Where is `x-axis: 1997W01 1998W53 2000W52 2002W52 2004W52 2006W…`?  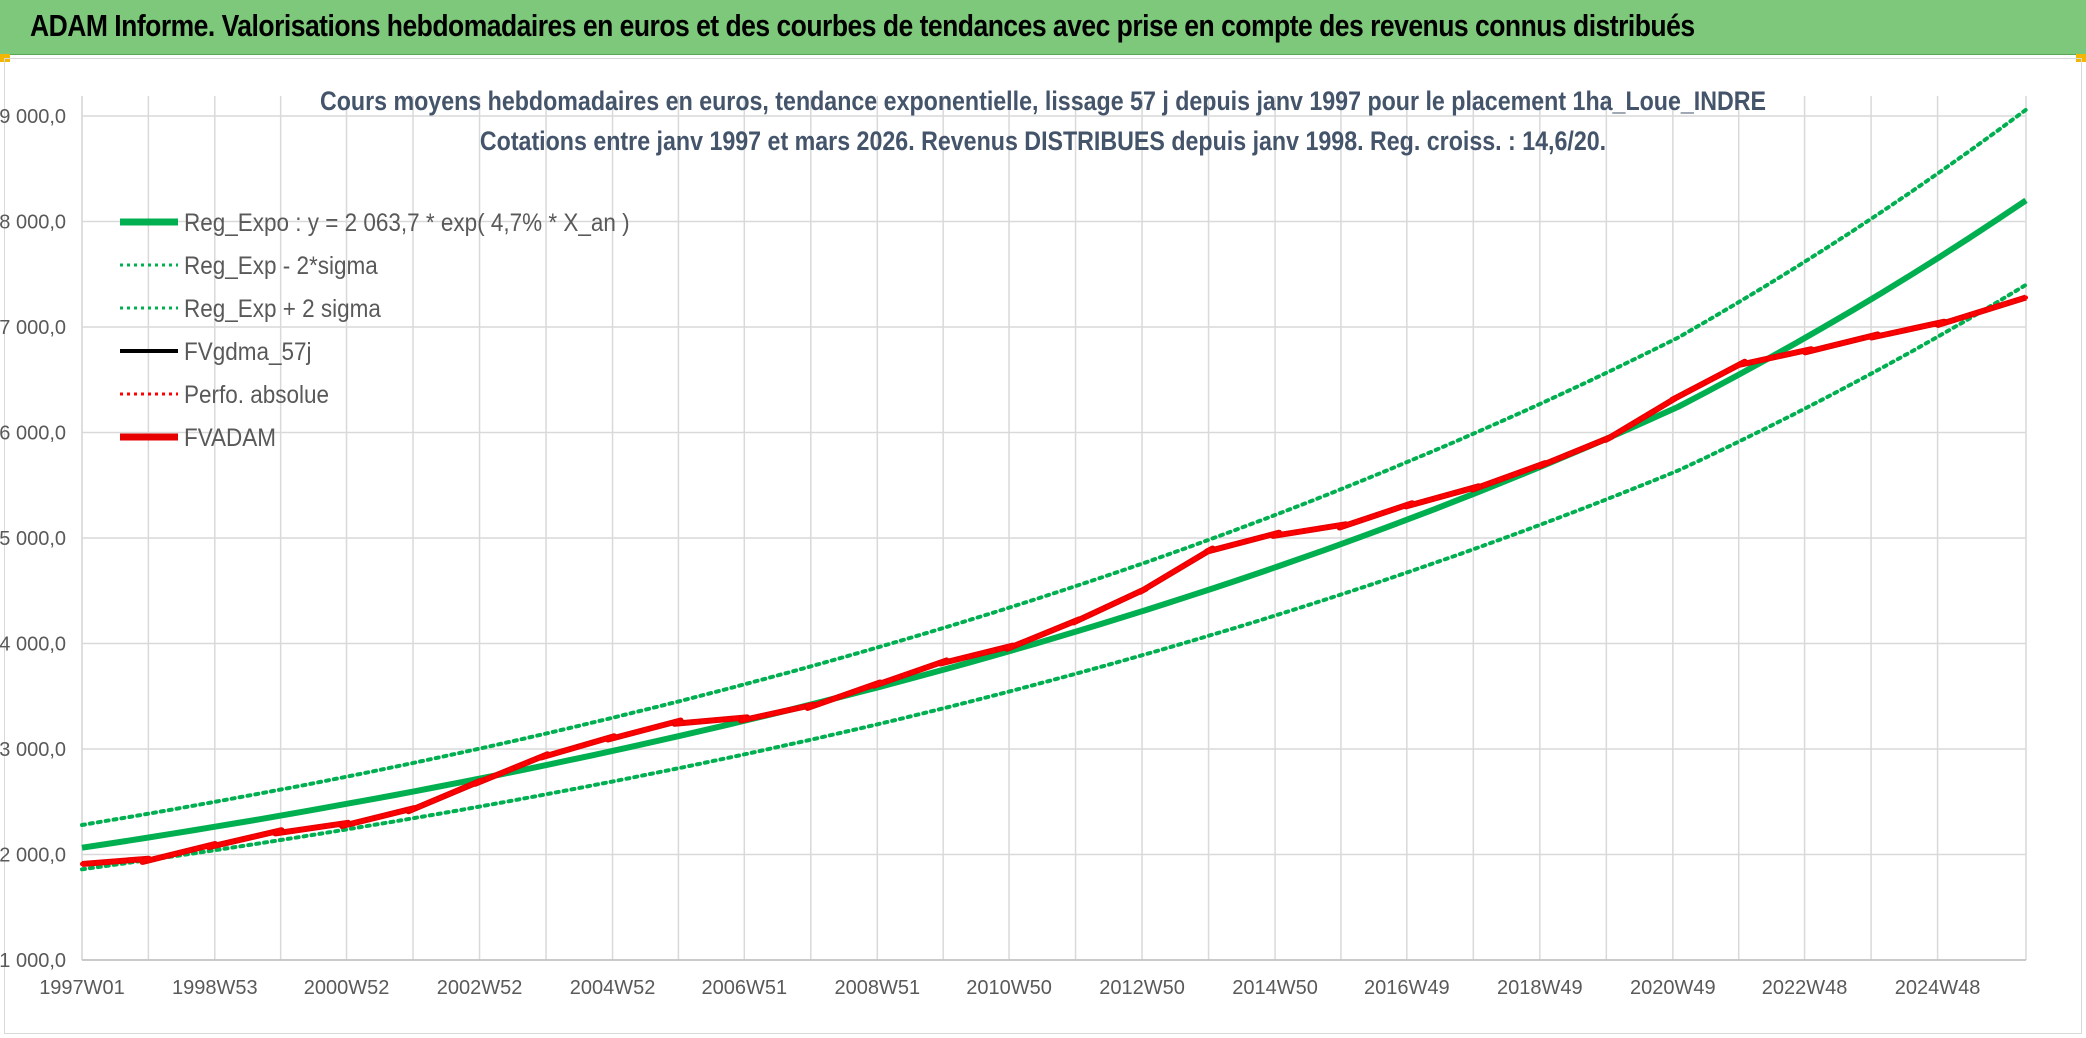
x-axis: 1997W01 1998W53 2000W52 2002W52 2004W52 2006W… is located at coordinates (1032, 979).